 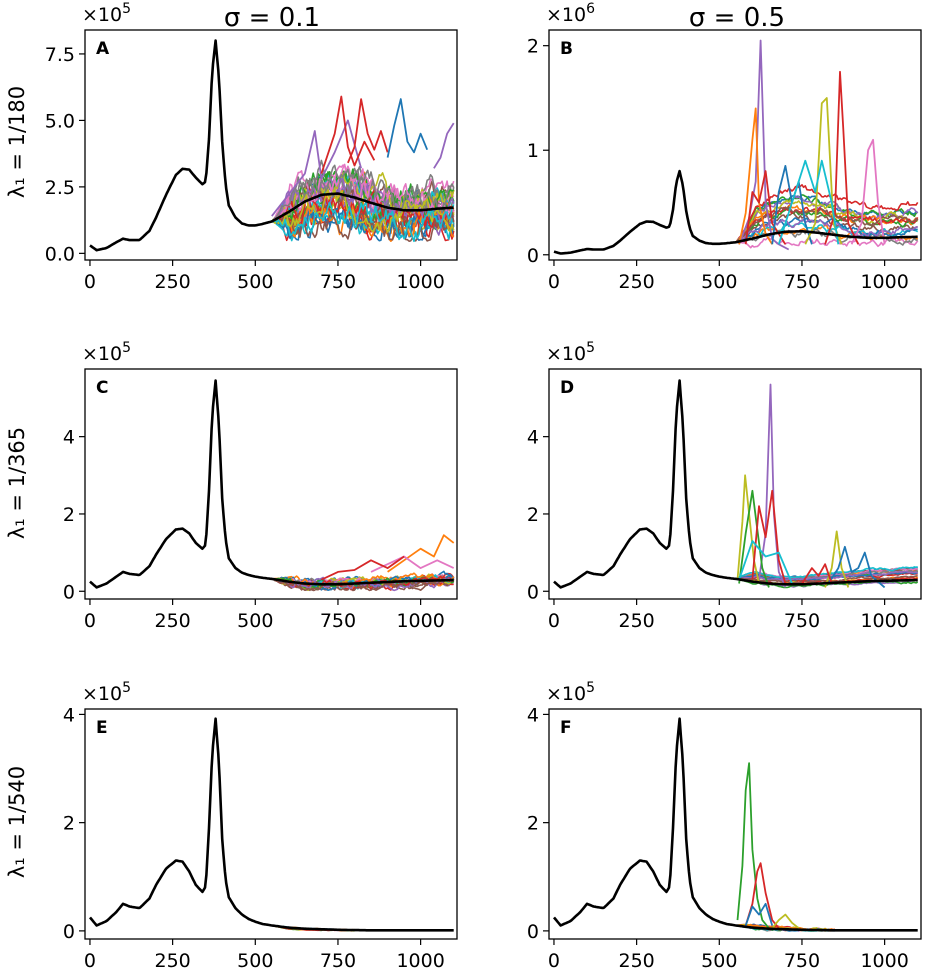 What do you see at coordinates (719, 960) in the screenshot?
I see `x-tick-label: 500` at bounding box center [719, 960].